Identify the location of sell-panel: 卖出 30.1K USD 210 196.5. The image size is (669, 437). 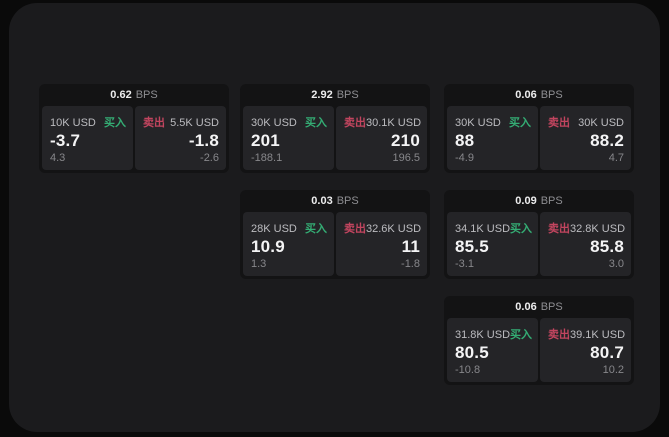
(381, 138).